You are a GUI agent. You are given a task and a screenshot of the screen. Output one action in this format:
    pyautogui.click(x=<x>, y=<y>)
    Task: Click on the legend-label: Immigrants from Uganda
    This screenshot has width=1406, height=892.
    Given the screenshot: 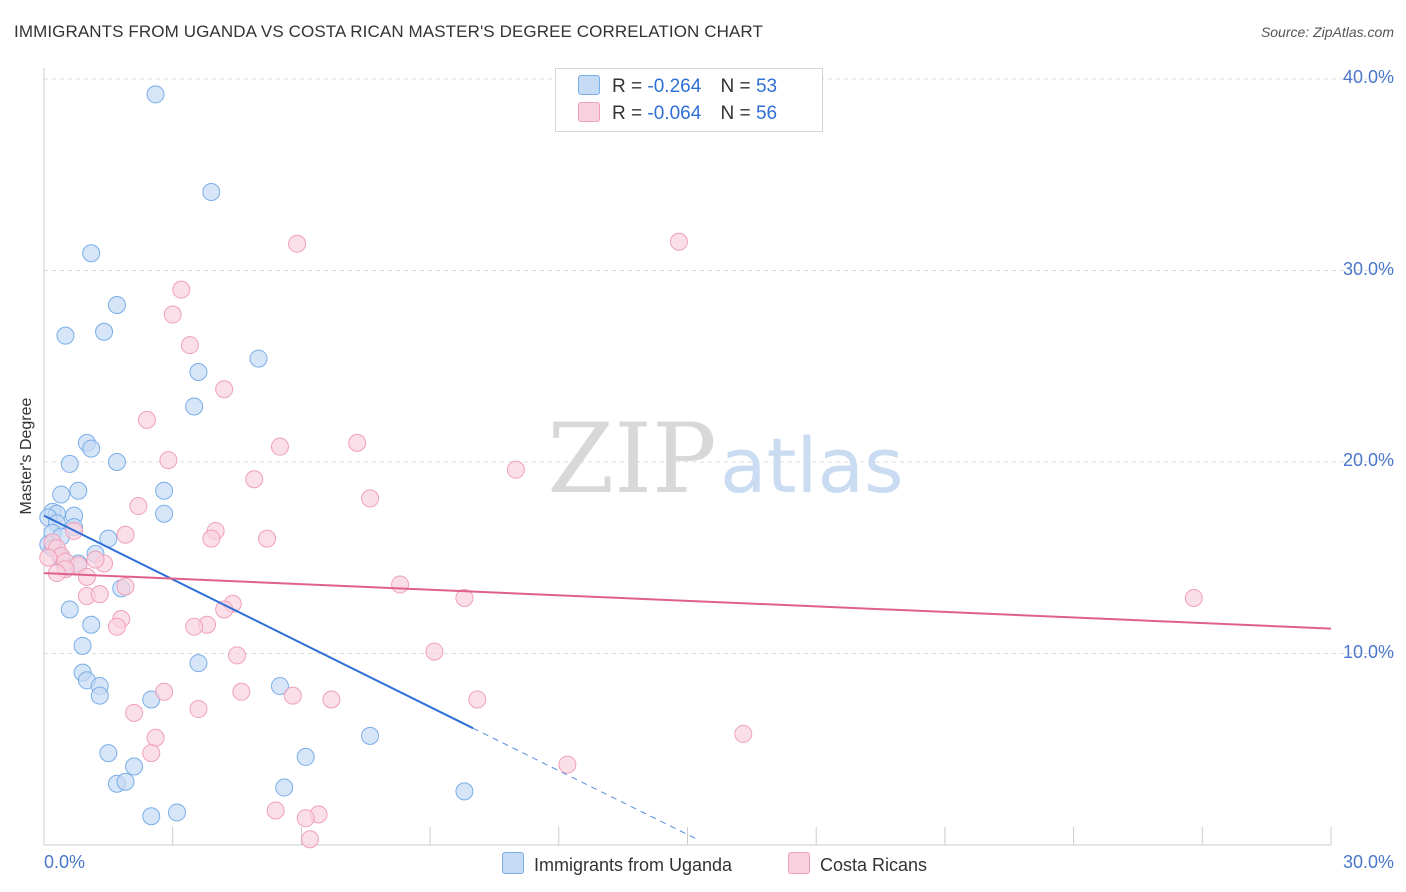 What is the action you would take?
    pyautogui.click(x=633, y=865)
    